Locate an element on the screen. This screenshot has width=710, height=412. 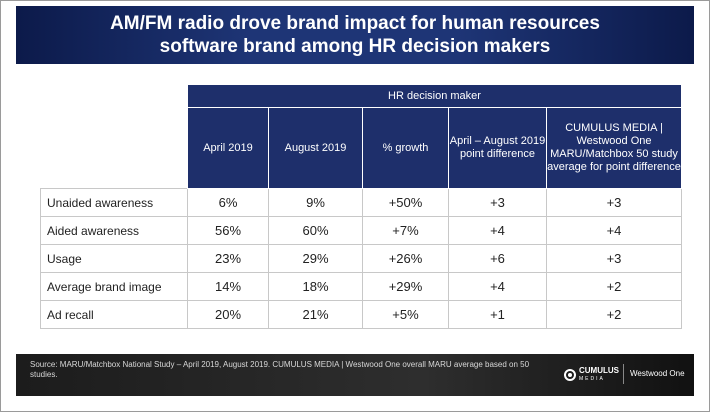
table-cell: +29% is located at coordinates (405, 286).